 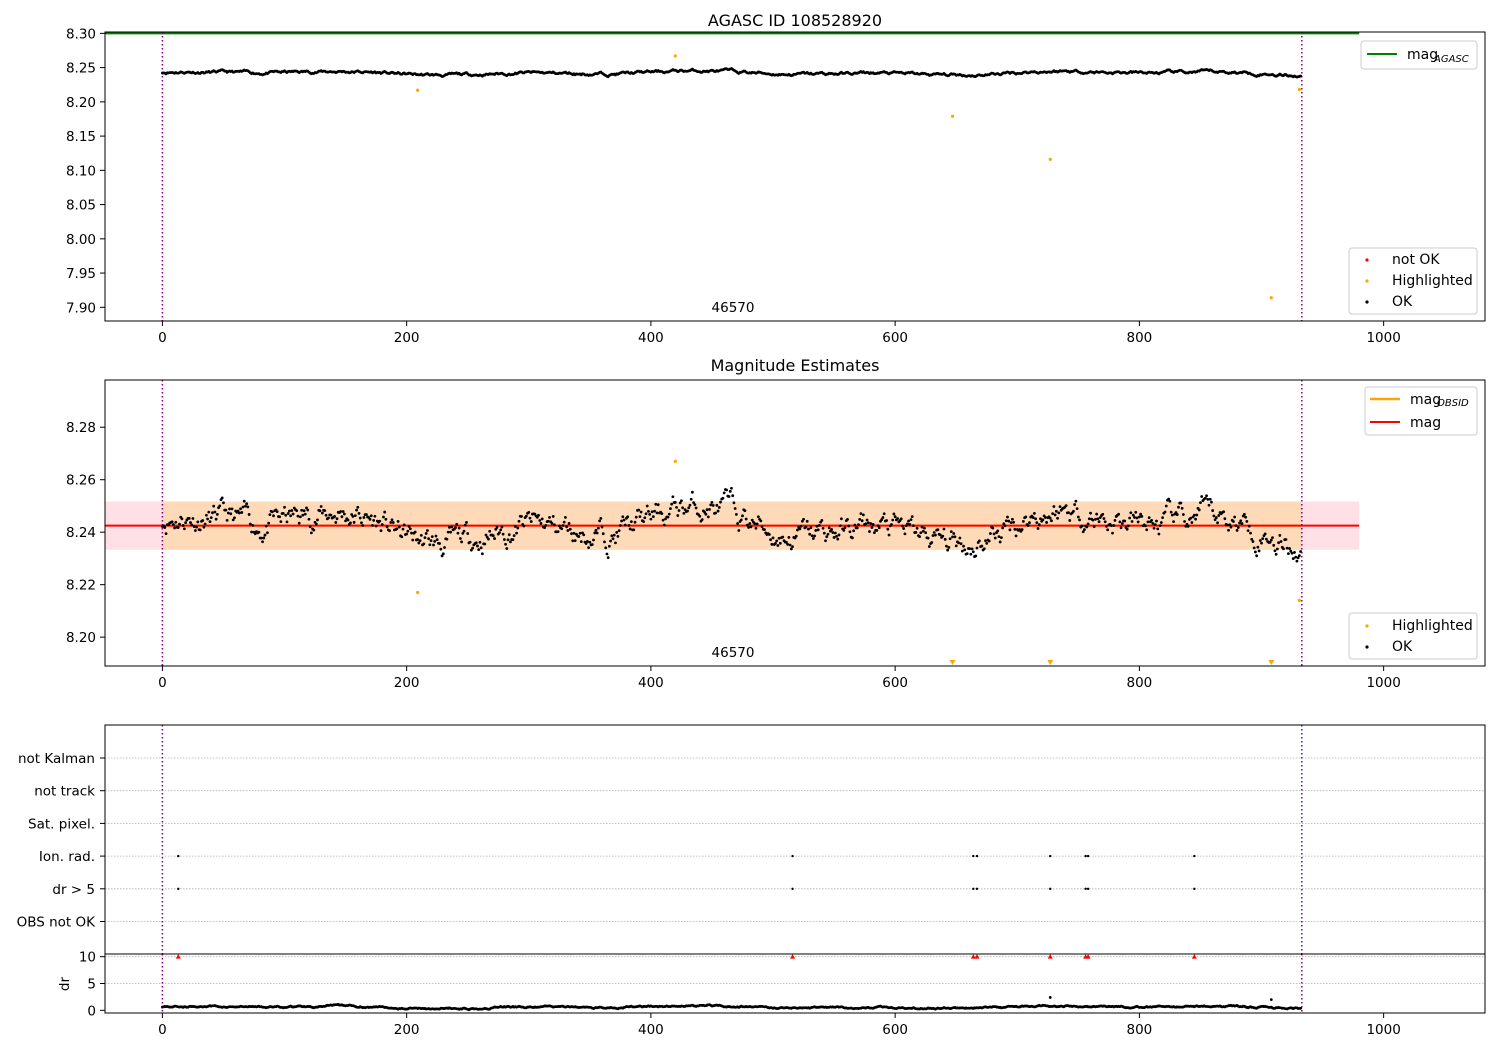 What do you see at coordinates (81, 34) in the screenshot?
I see `y-tick-label: 8.30` at bounding box center [81, 34].